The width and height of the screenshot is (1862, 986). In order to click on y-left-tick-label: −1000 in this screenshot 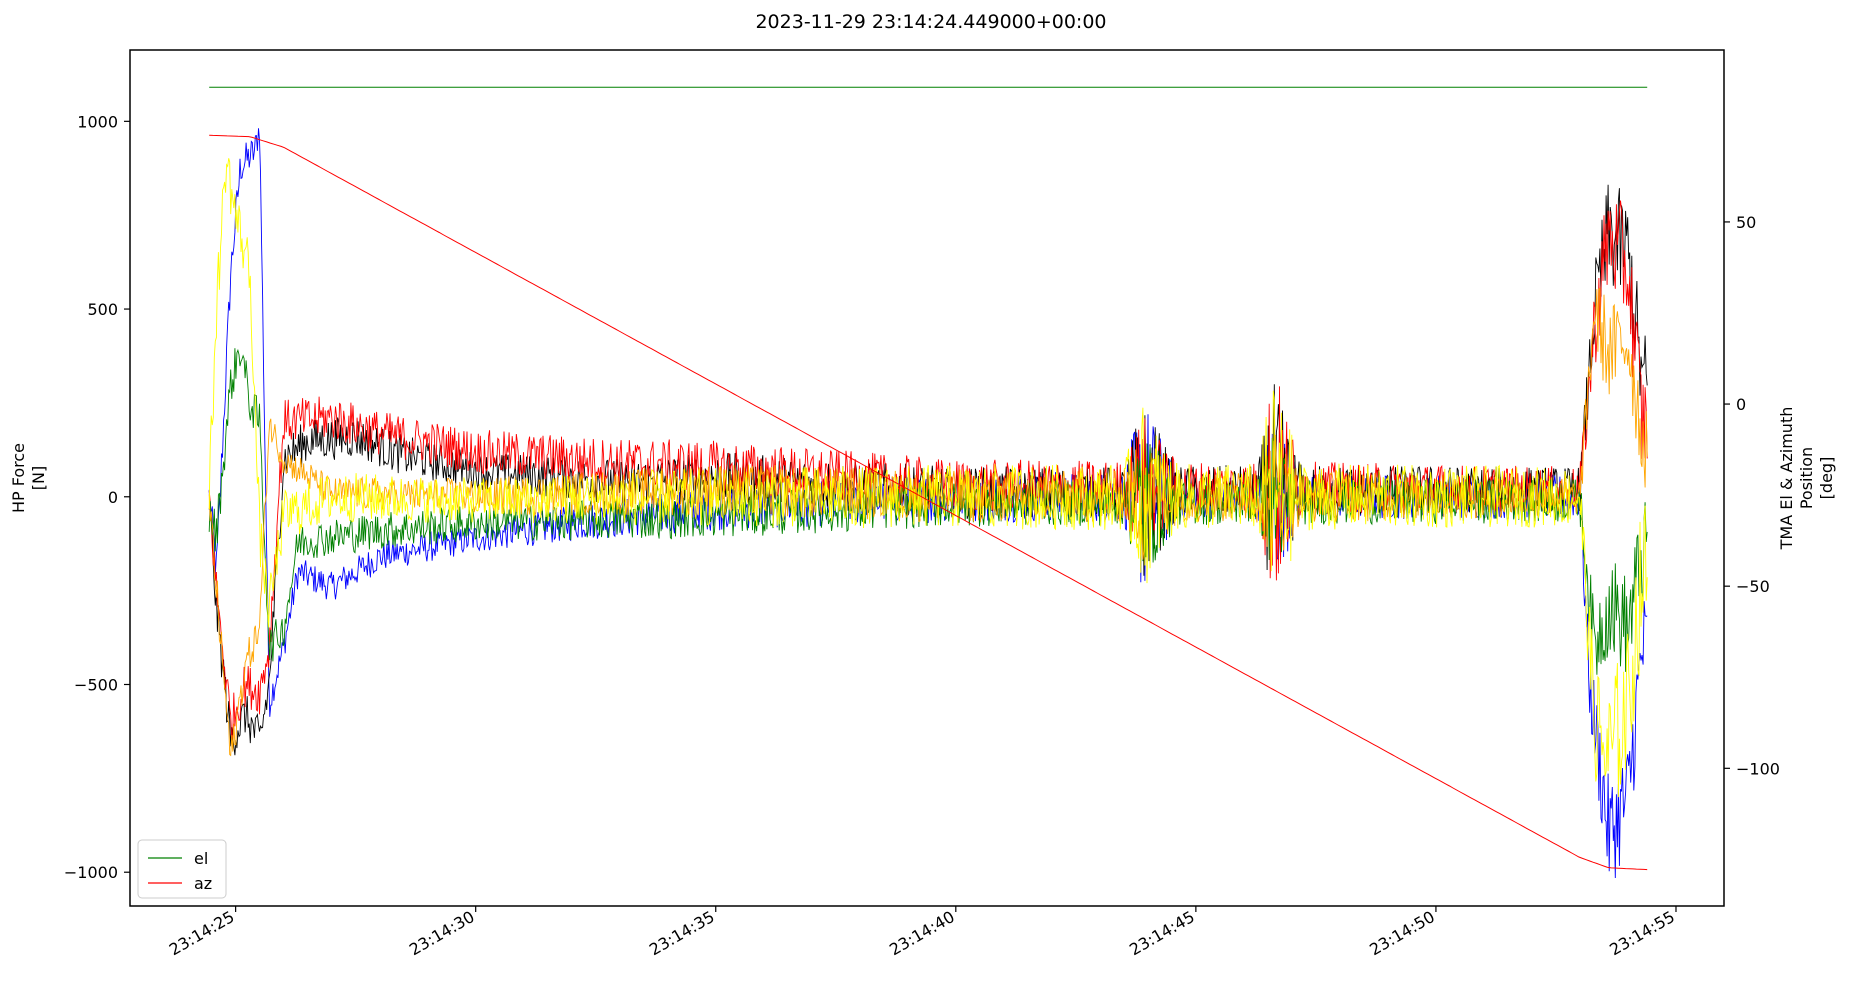, I will do `click(91, 872)`.